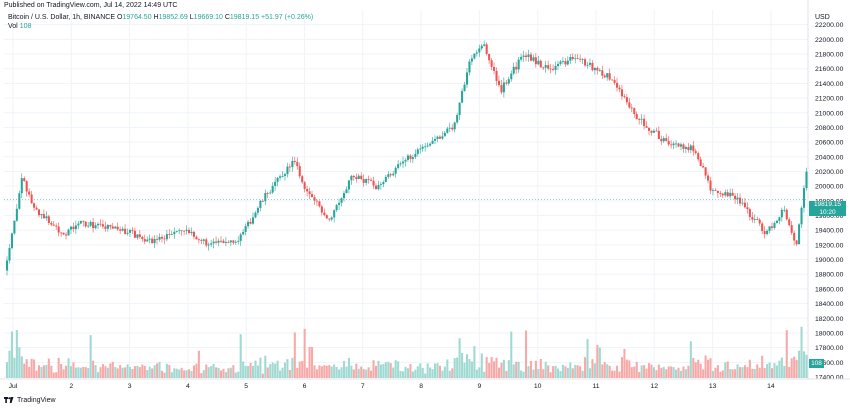 This screenshot has height=409, width=850. Describe the element at coordinates (30, 400) in the screenshot. I see `tradingview-footer: TradingView` at that location.